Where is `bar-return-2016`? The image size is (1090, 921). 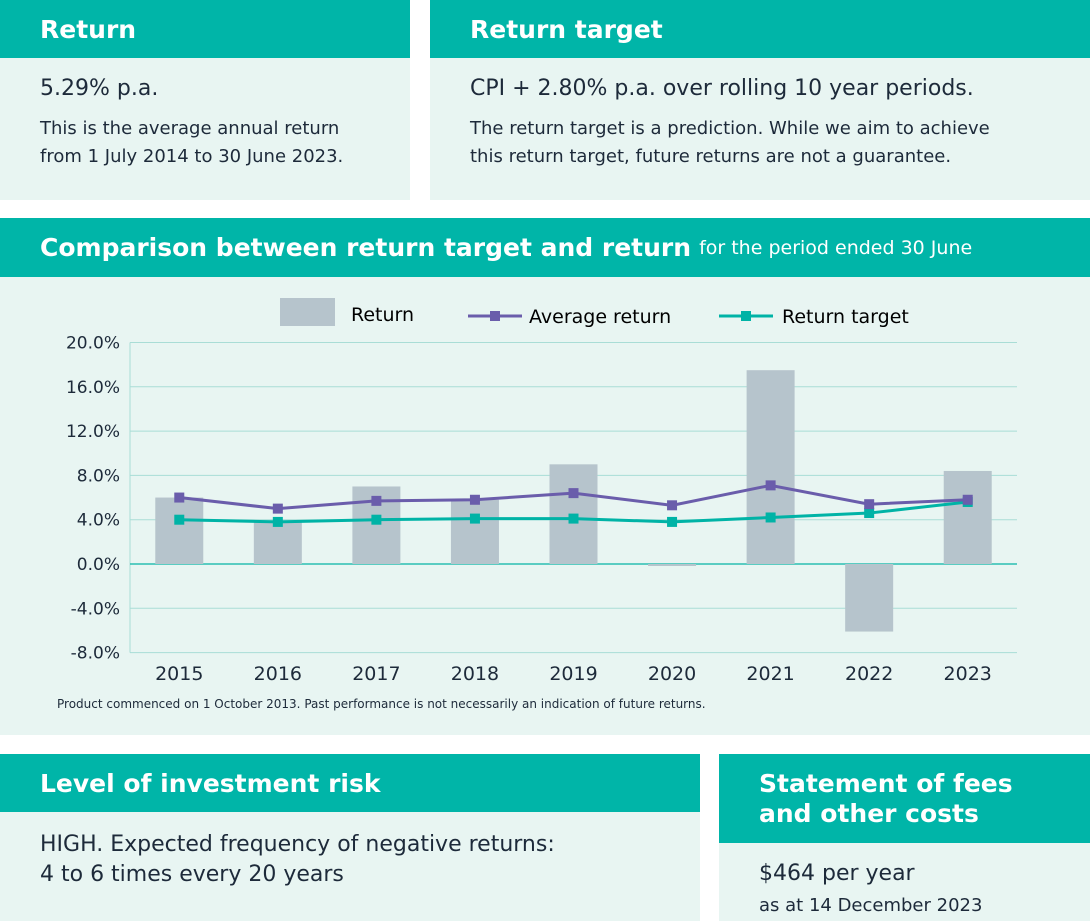 bar-return-2016 is located at coordinates (277, 542).